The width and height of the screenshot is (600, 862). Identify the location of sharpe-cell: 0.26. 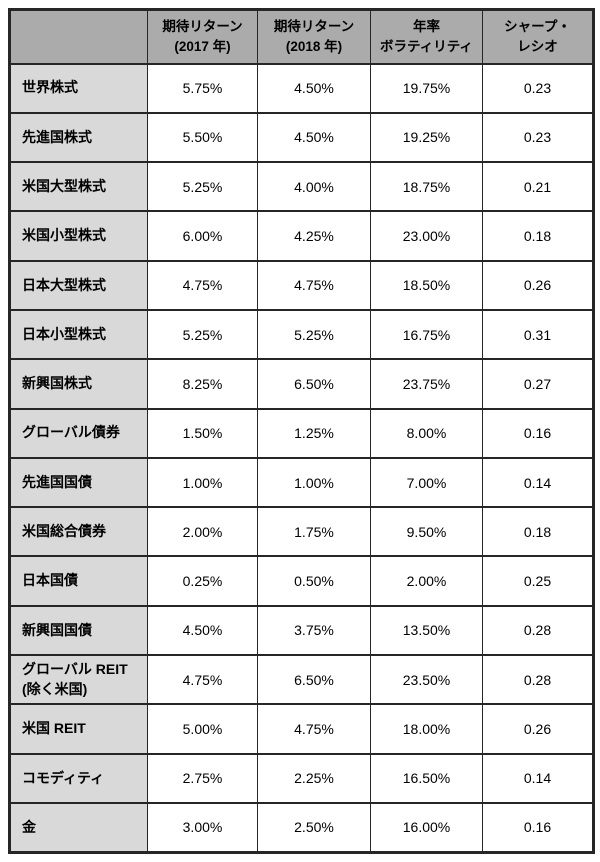
(538, 285).